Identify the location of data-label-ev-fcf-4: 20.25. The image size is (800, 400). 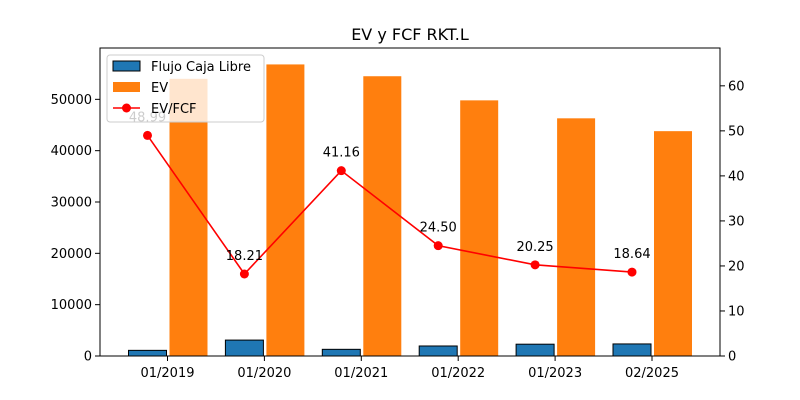
(534, 247).